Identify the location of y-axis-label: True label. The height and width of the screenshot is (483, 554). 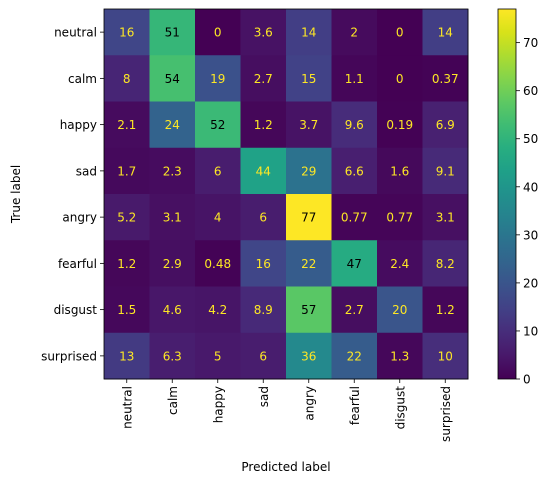
(16, 194).